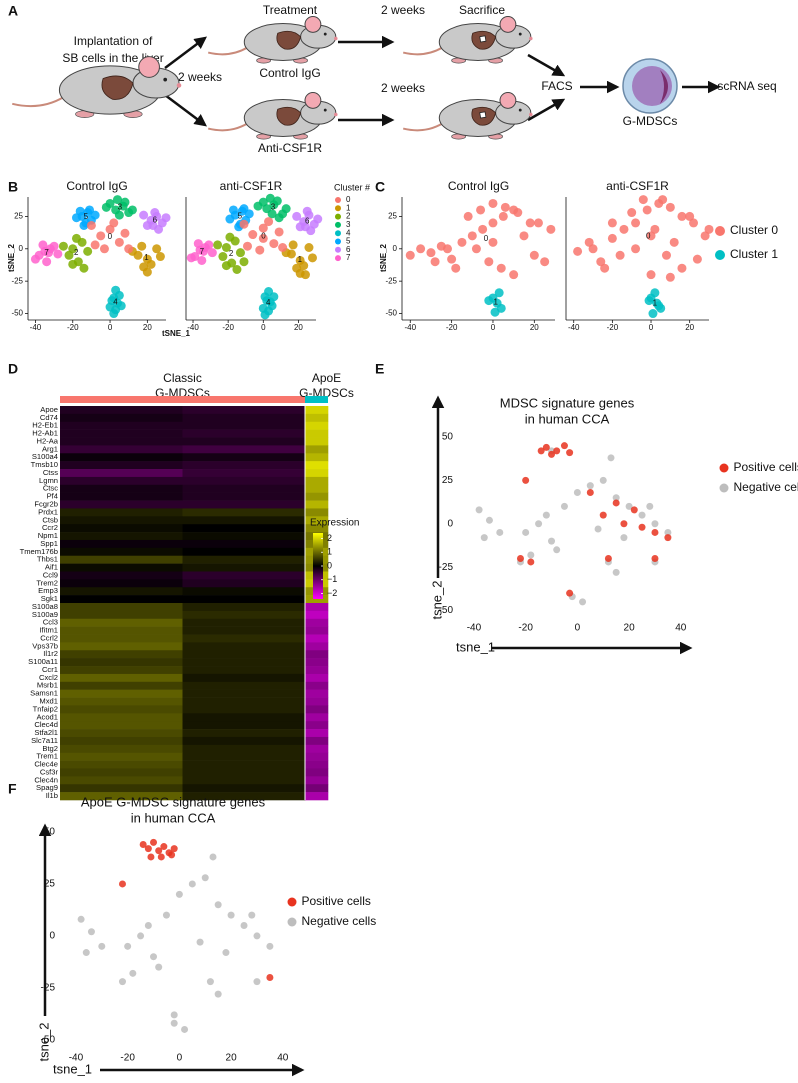  What do you see at coordinates (754, 230) in the screenshot?
I see `legend-label: Cluster 0` at bounding box center [754, 230].